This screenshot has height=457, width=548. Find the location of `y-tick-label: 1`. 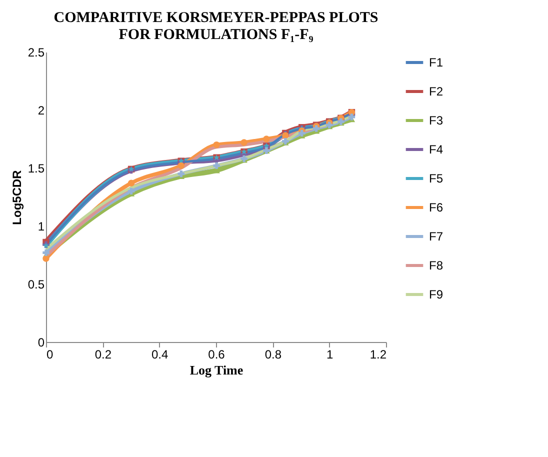

y-tick-label: 1 is located at coordinates (41, 227).